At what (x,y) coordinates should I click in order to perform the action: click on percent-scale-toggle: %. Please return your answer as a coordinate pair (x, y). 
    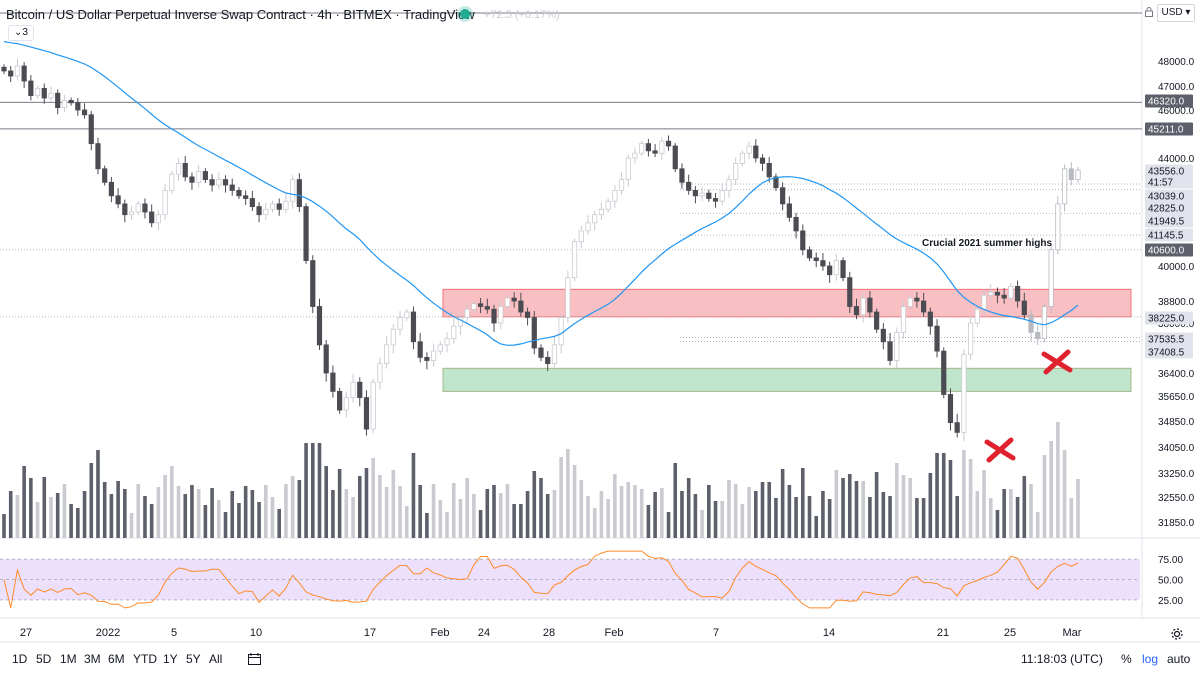
    Looking at the image, I should click on (1126, 659).